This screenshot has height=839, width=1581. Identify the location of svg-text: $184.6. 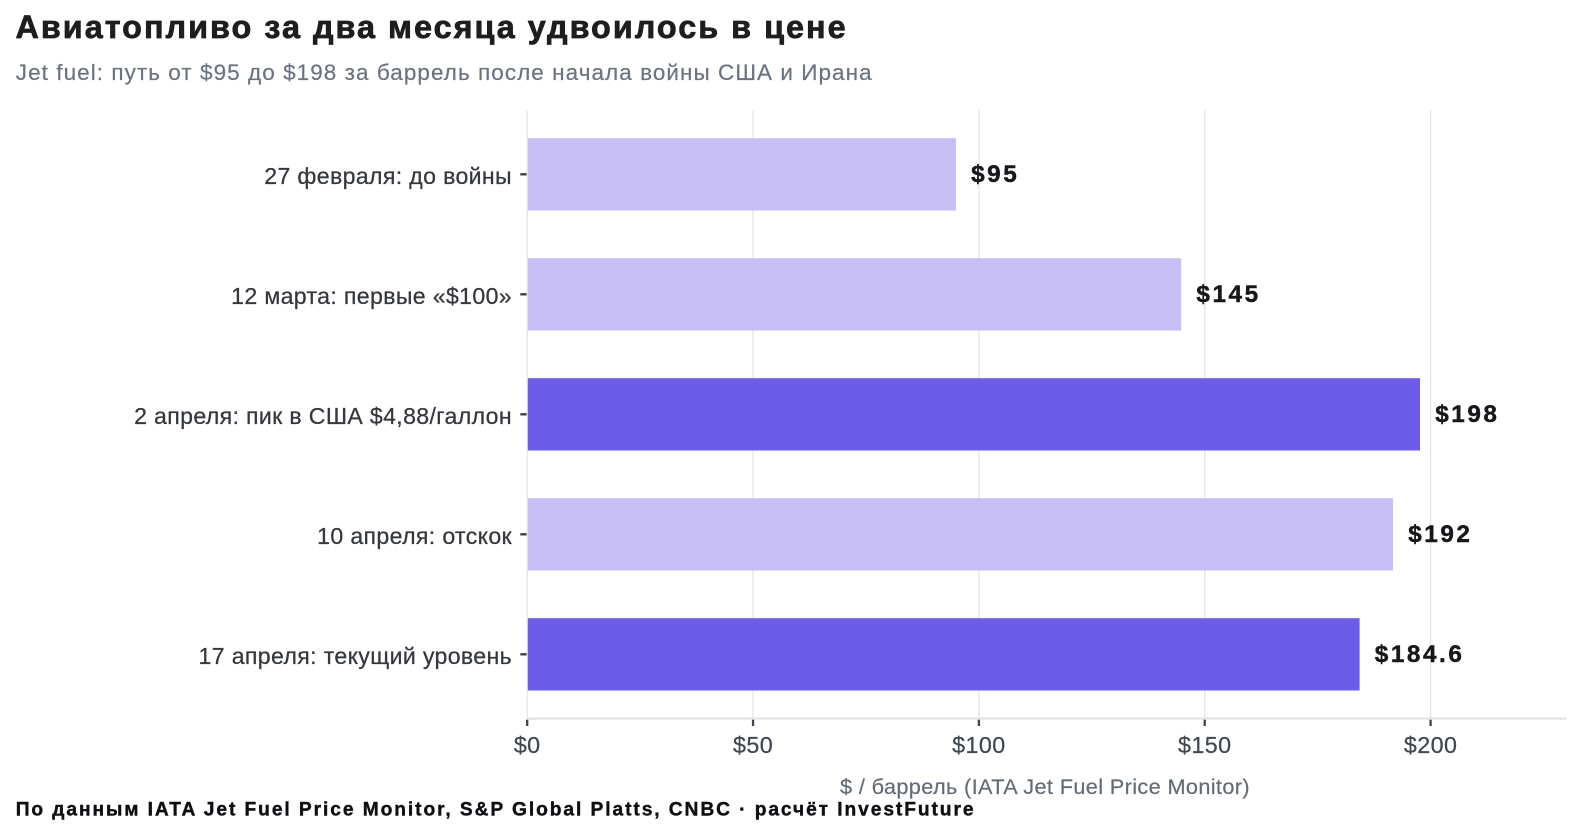
(1420, 654).